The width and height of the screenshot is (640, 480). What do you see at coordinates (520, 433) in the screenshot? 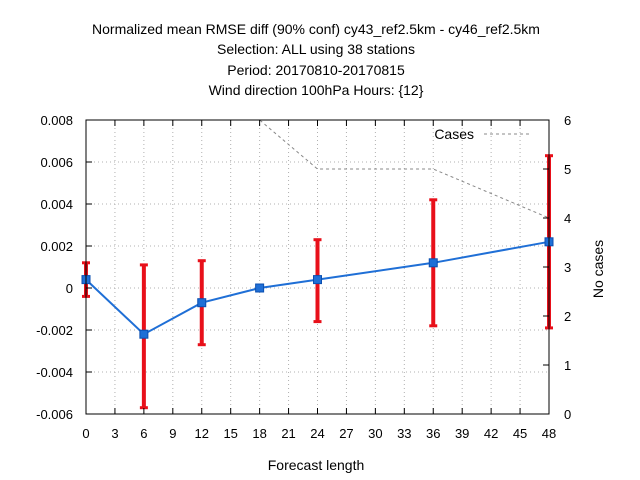
I see `x-tick-label: 45` at bounding box center [520, 433].